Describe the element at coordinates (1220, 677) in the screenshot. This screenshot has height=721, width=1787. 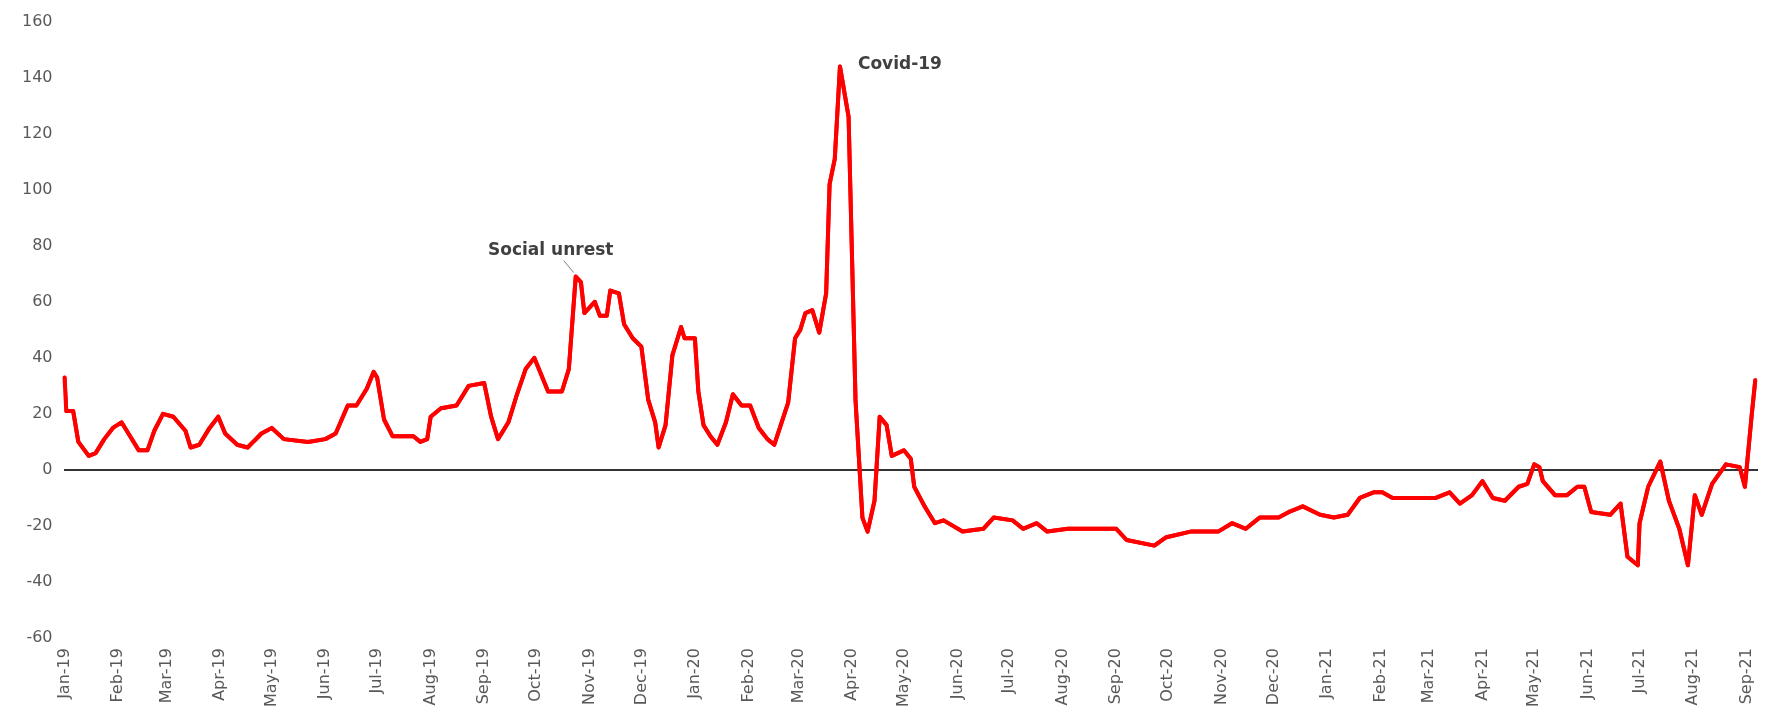
I see `x-tick-label: Nov-20` at that location.